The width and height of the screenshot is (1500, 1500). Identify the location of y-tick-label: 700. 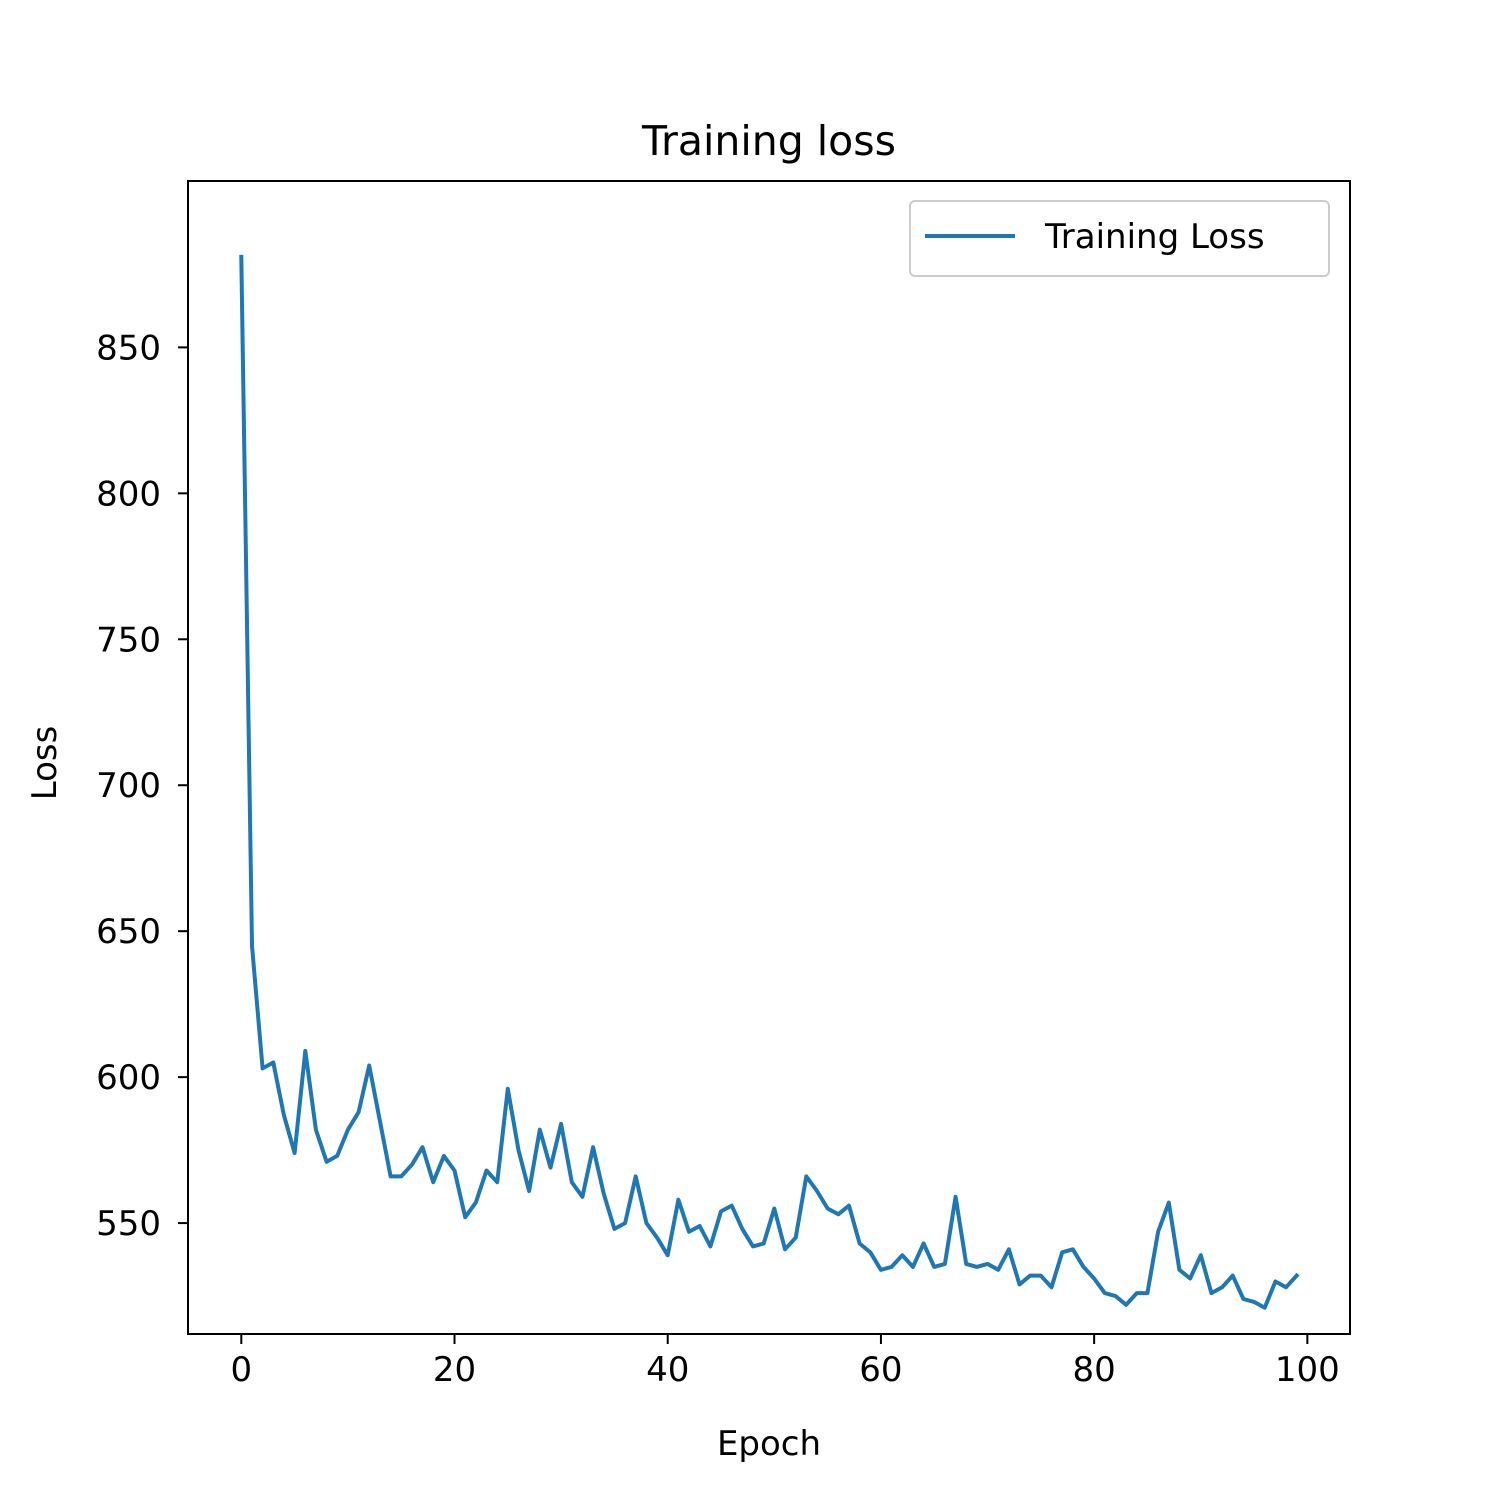
(128, 786).